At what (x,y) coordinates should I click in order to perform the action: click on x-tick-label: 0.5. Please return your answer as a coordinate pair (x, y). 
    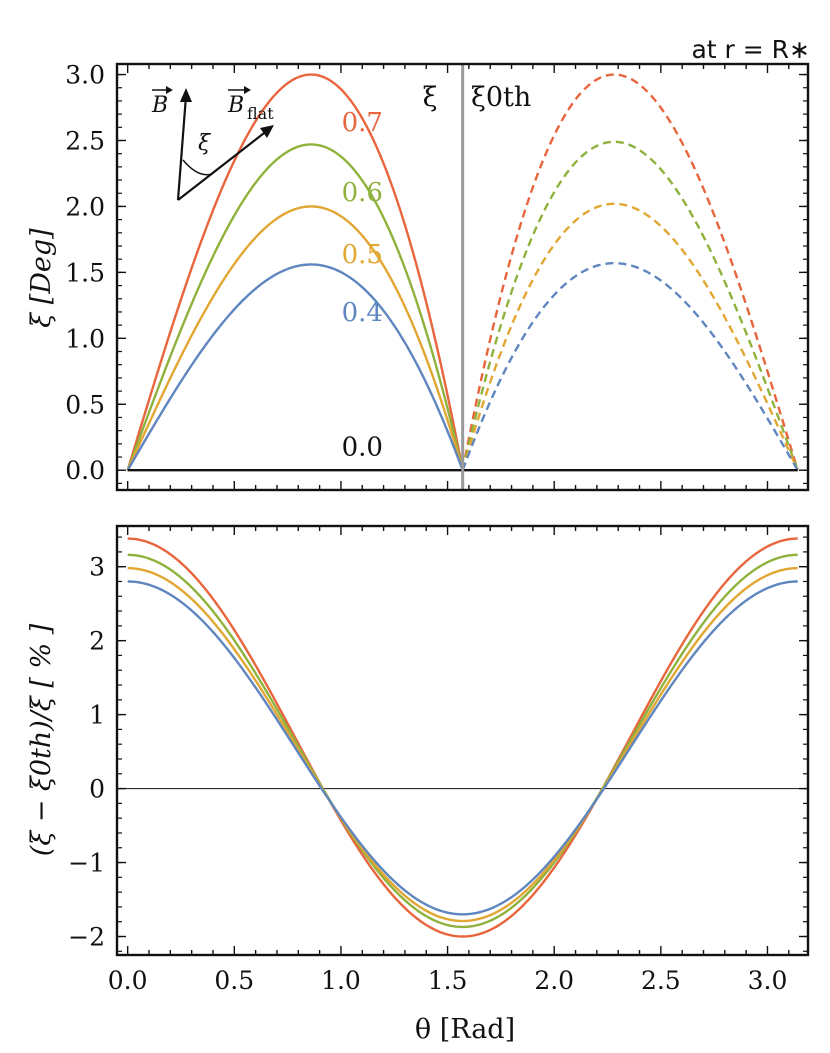
    Looking at the image, I should click on (234, 980).